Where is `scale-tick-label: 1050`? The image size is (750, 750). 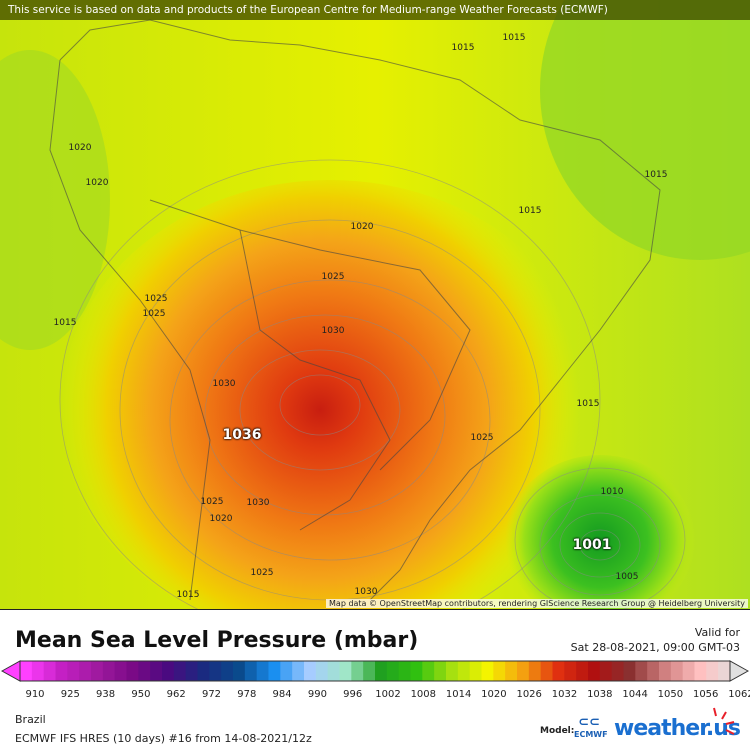
scale-tick-label: 1050 is located at coordinates (670, 694).